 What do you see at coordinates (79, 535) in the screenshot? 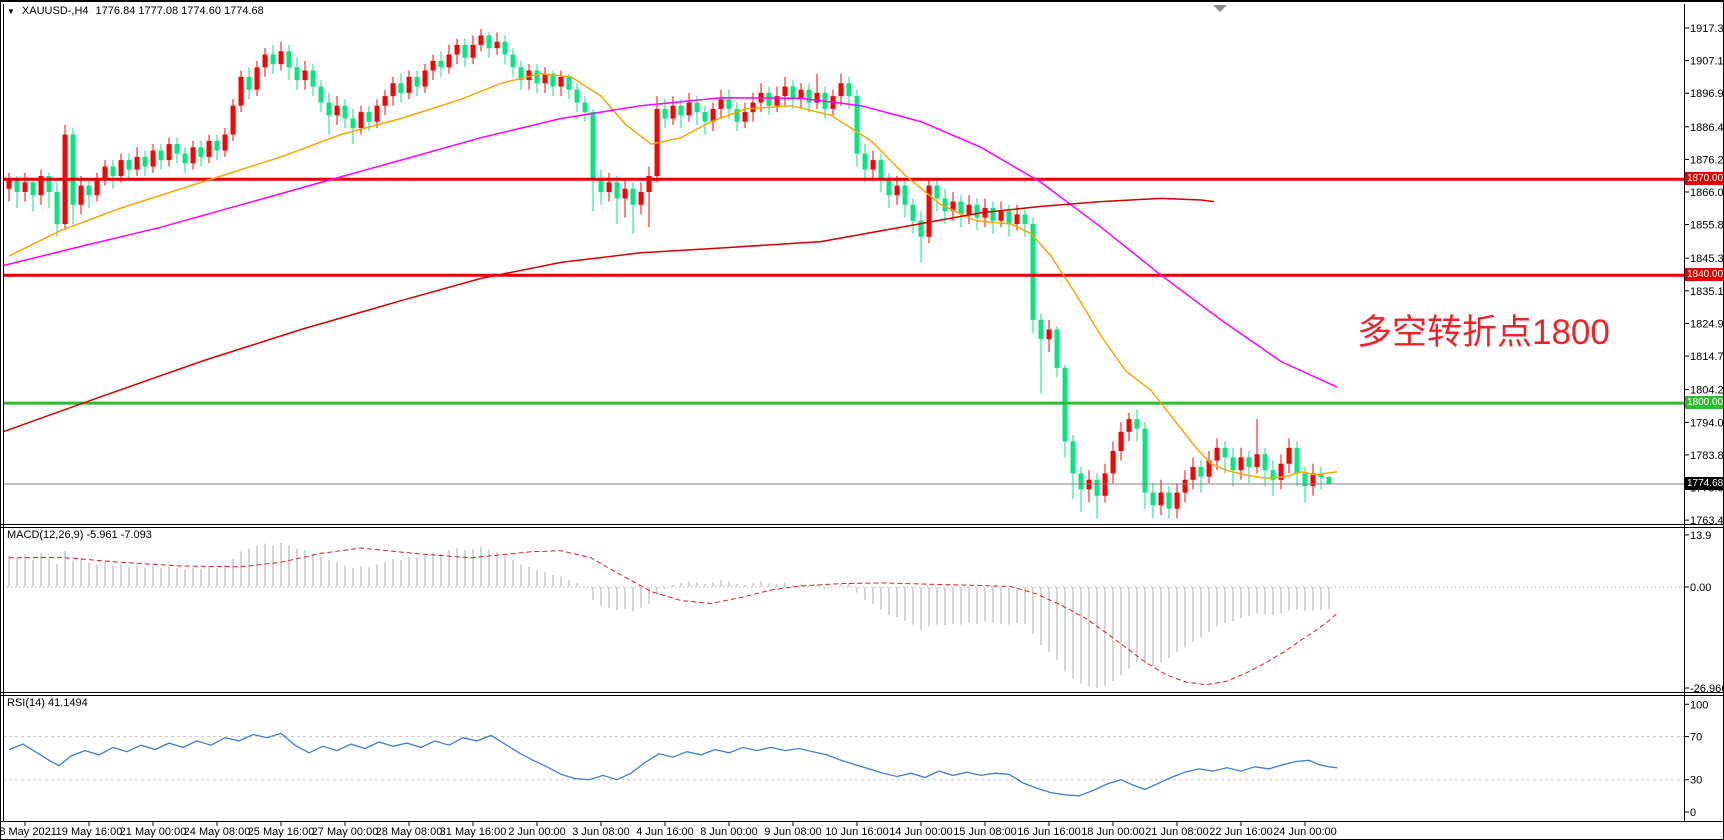
I see `macd-indicator-label: MACD(12,26,9) -5.961 -7.093` at bounding box center [79, 535].